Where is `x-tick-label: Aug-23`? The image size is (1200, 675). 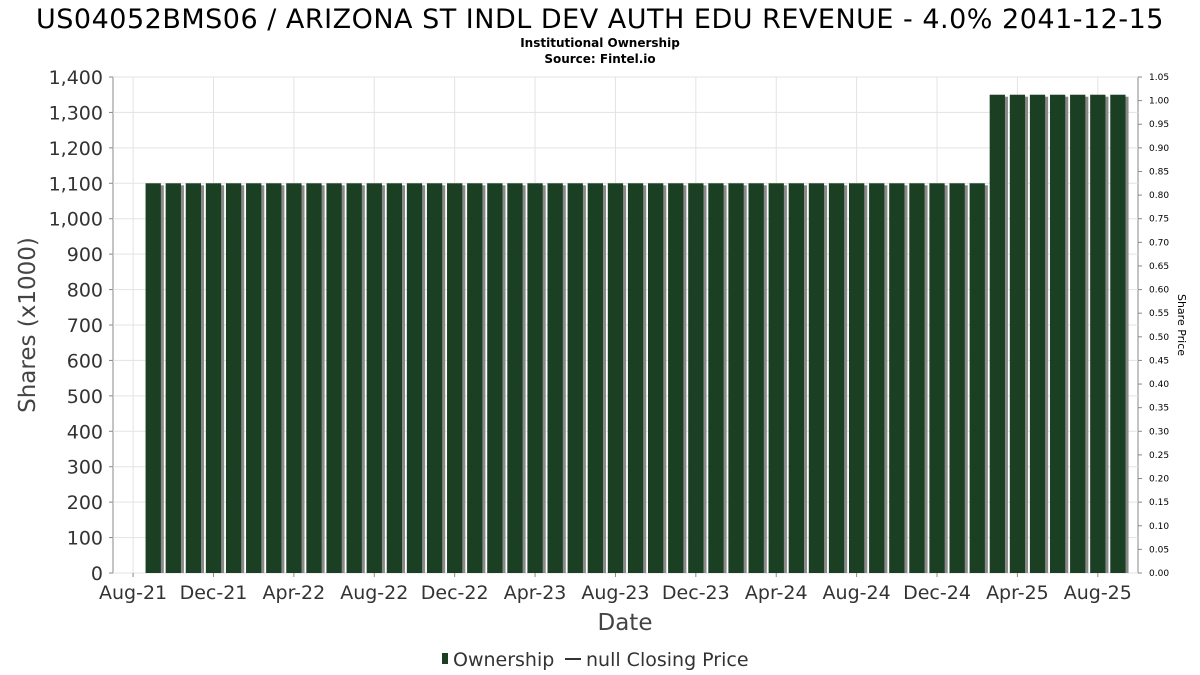 x-tick-label: Aug-23 is located at coordinates (615, 593).